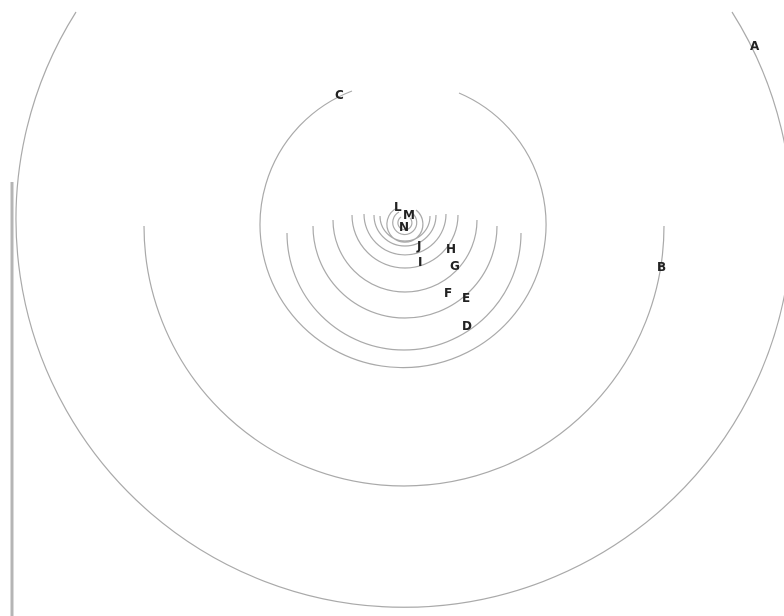 This screenshot has height=616, width=784. What do you see at coordinates (755, 46) in the screenshot?
I see `label-a: A` at bounding box center [755, 46].